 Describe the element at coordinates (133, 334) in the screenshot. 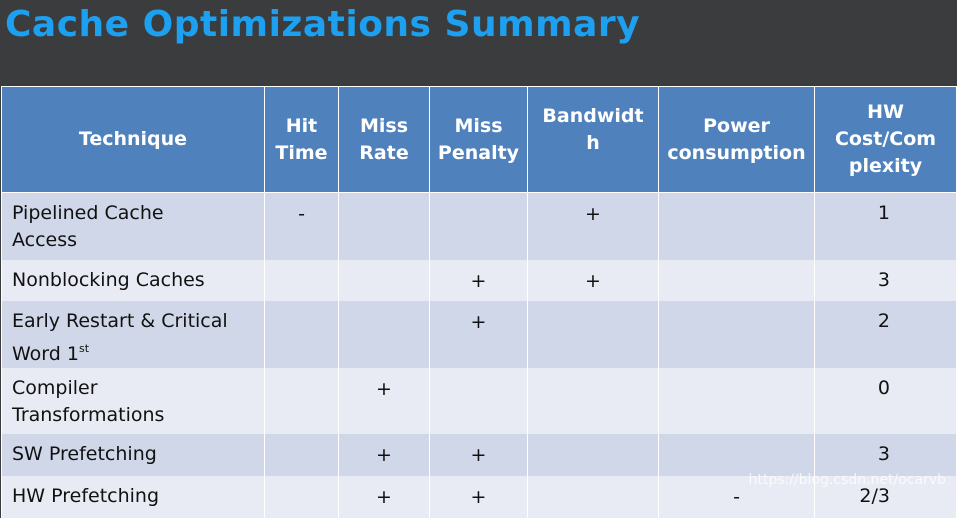

I see `technique-cell: Early Restart & Critical Word 1st` at that location.